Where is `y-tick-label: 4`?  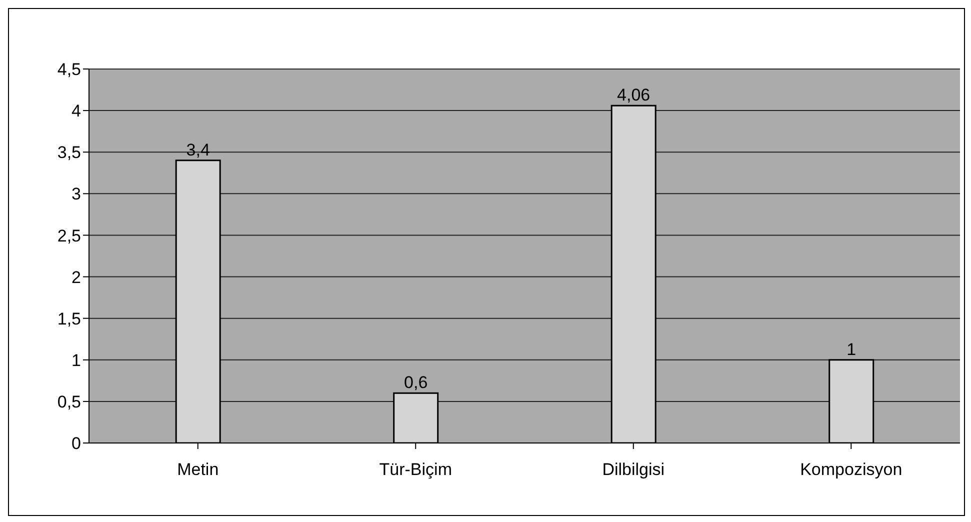
y-tick-label: 4 is located at coordinates (76, 111).